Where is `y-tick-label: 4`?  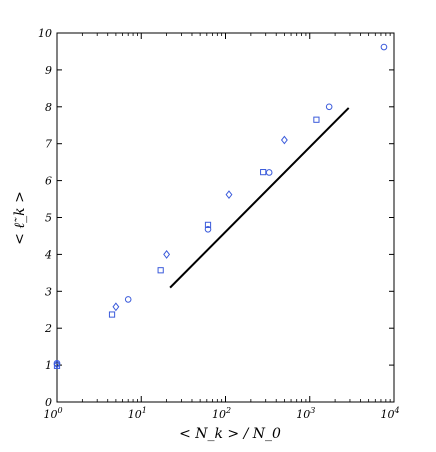 y-tick-label: 4 is located at coordinates (48, 254).